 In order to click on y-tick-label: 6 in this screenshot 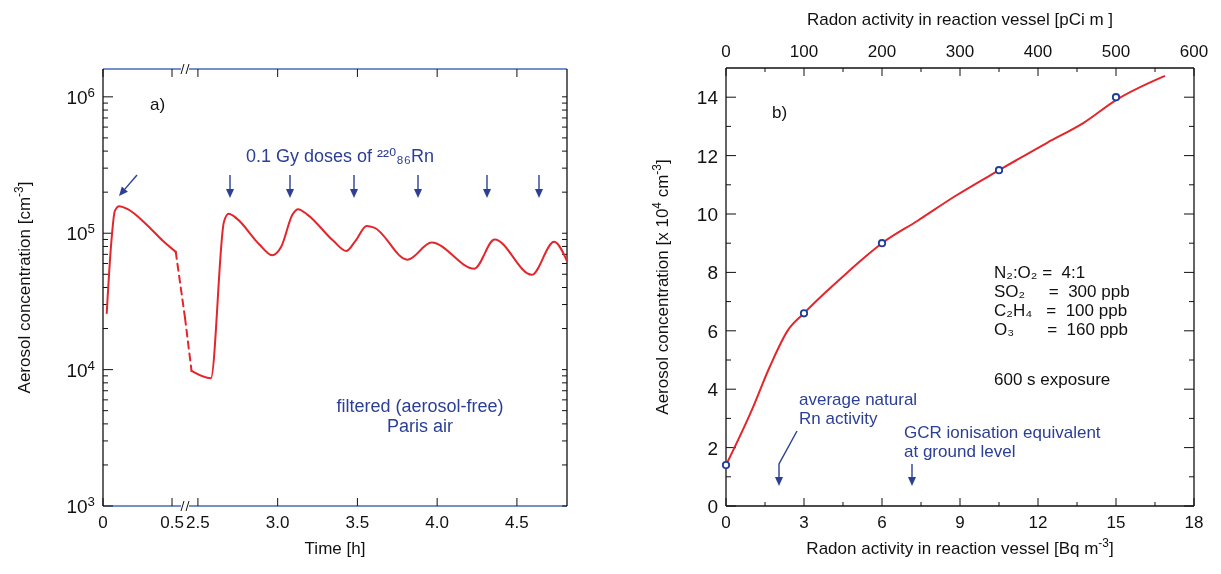, I will do `click(712, 331)`.